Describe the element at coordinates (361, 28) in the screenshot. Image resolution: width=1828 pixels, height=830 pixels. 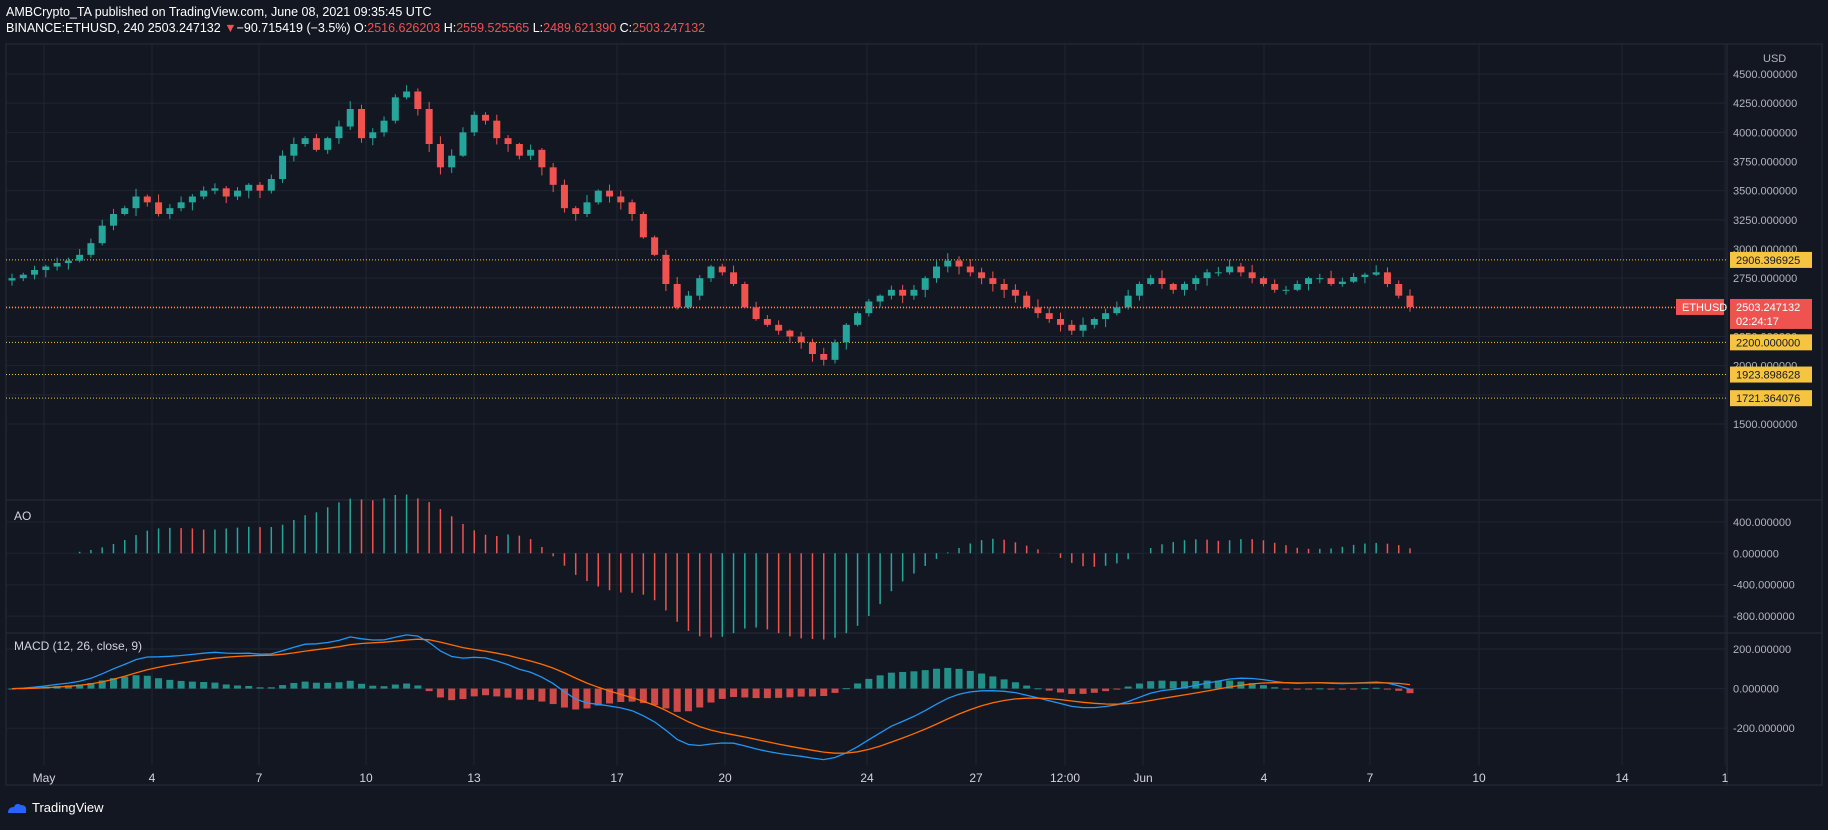
I see `open-label: O:` at that location.